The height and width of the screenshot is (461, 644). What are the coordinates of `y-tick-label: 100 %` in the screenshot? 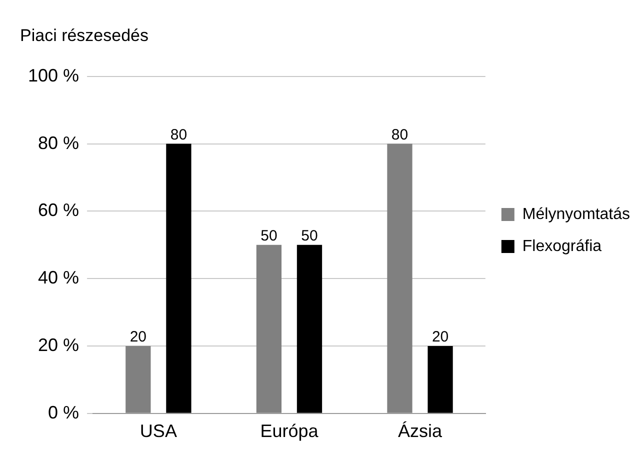 It's located at (54, 75).